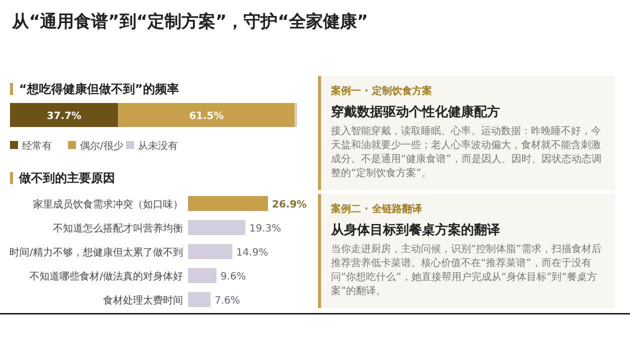  I want to click on y-tick-label: 不知道怎么搭配才叫营养均衡, so click(118, 228).